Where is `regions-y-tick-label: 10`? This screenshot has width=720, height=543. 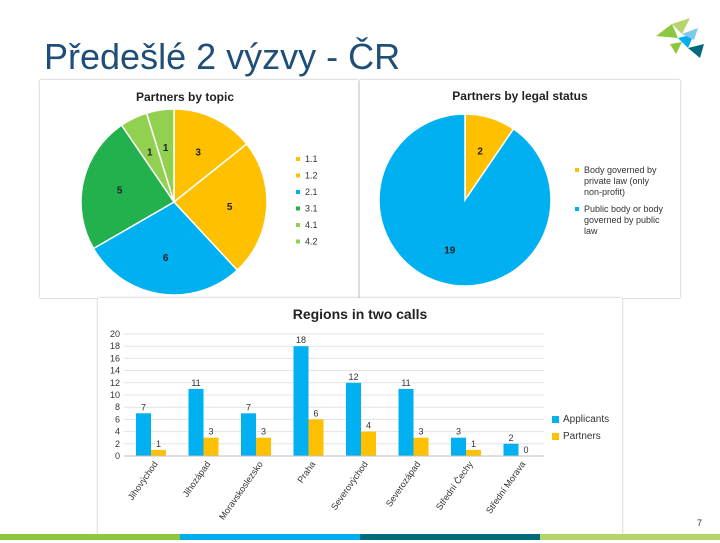 regions-y-tick-label: 10 is located at coordinates (115, 395).